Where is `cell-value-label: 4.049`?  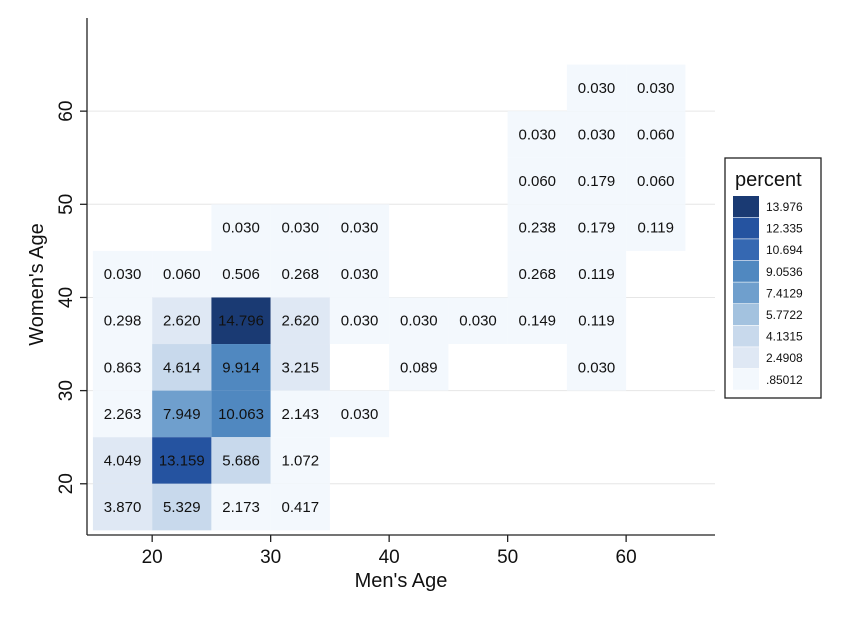
cell-value-label: 4.049 is located at coordinates (123, 460).